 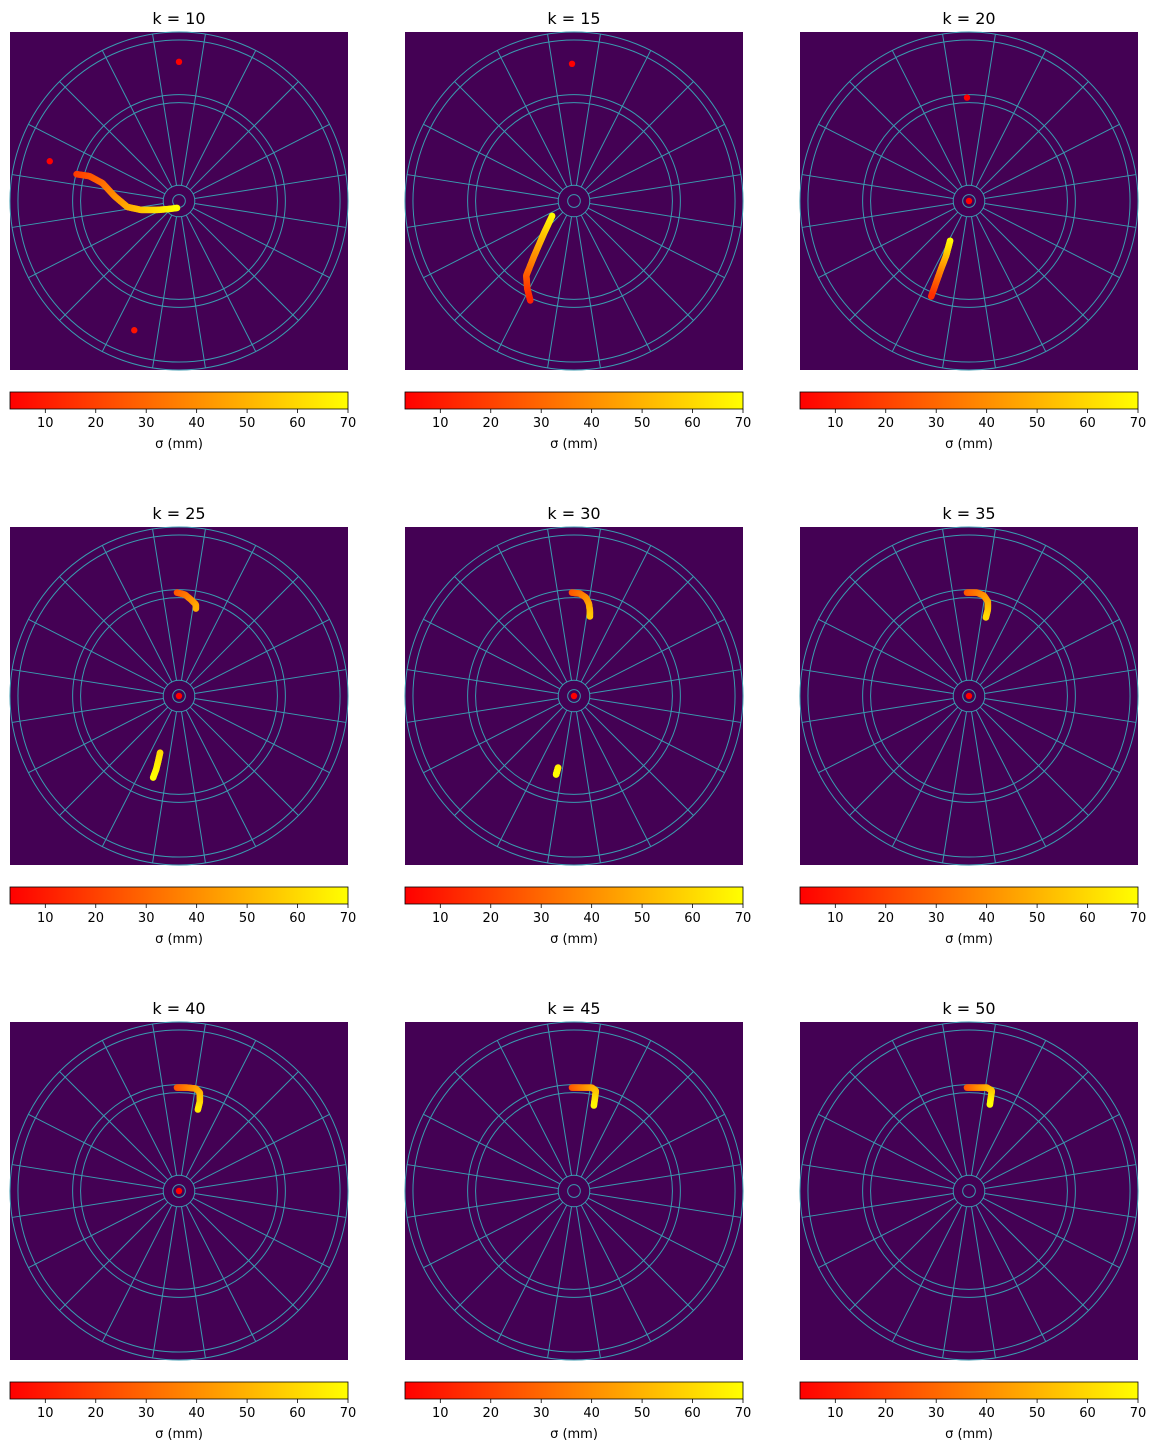 I want to click on panel-35: k = 3510 20 30 40 50 60 70σ (mm), so click(x=973, y=725).